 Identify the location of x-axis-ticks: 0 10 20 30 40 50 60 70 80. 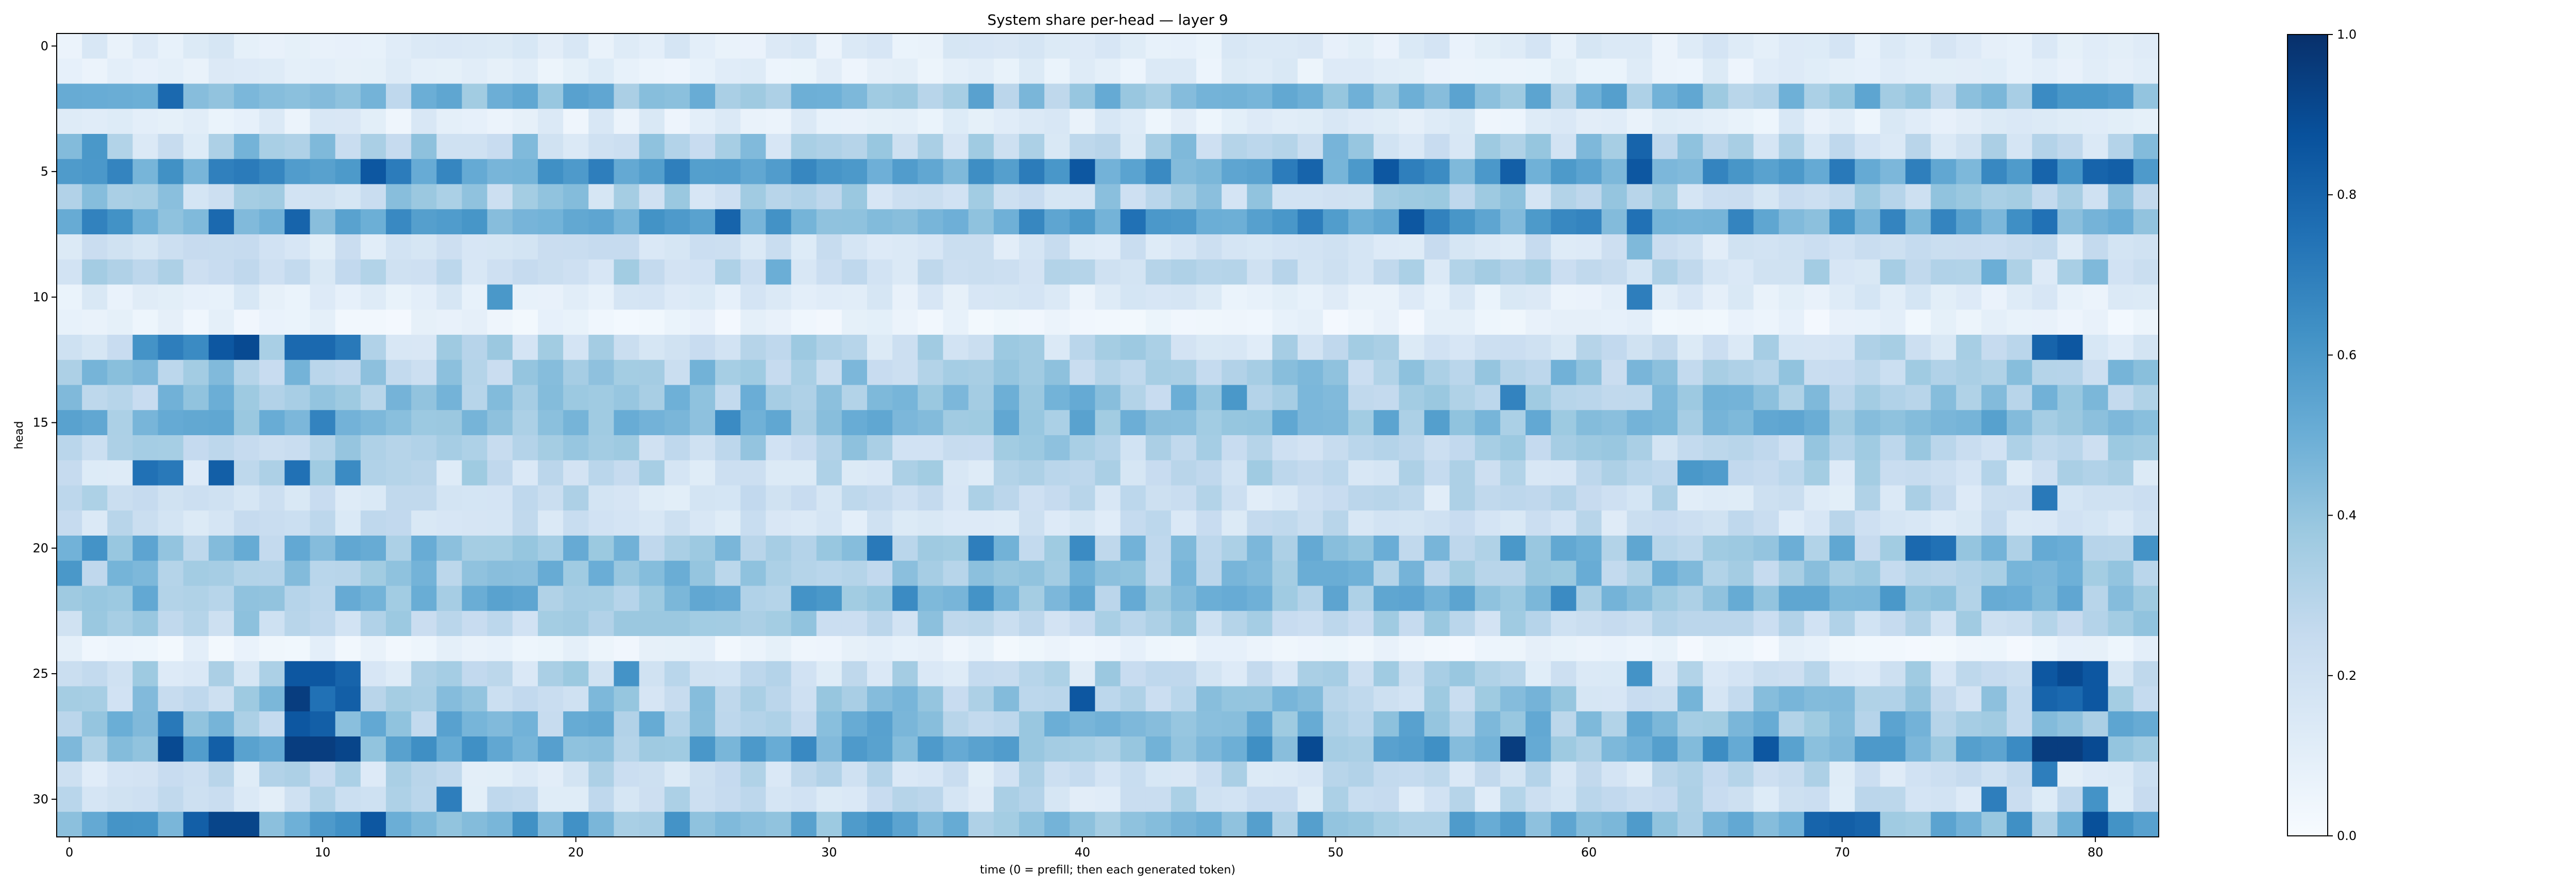
(1084, 848).